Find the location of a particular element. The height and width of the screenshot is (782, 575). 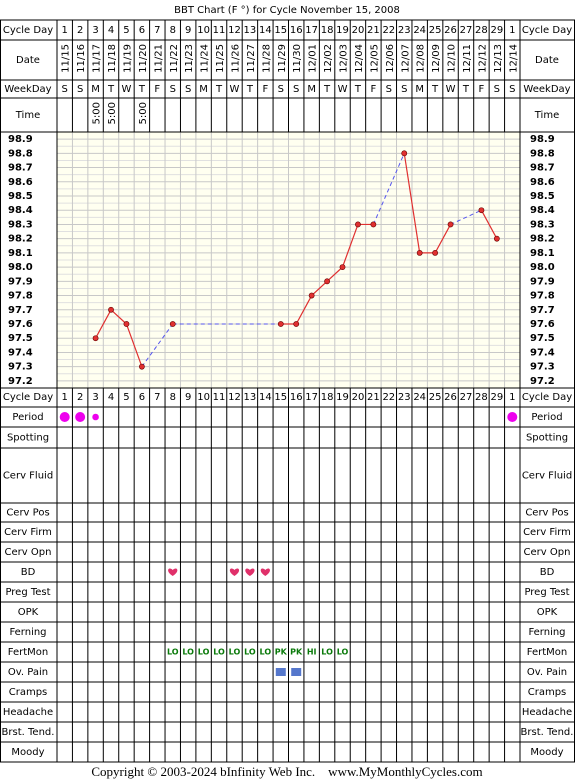

row-label: Brst. Tend. is located at coordinates (547, 732).